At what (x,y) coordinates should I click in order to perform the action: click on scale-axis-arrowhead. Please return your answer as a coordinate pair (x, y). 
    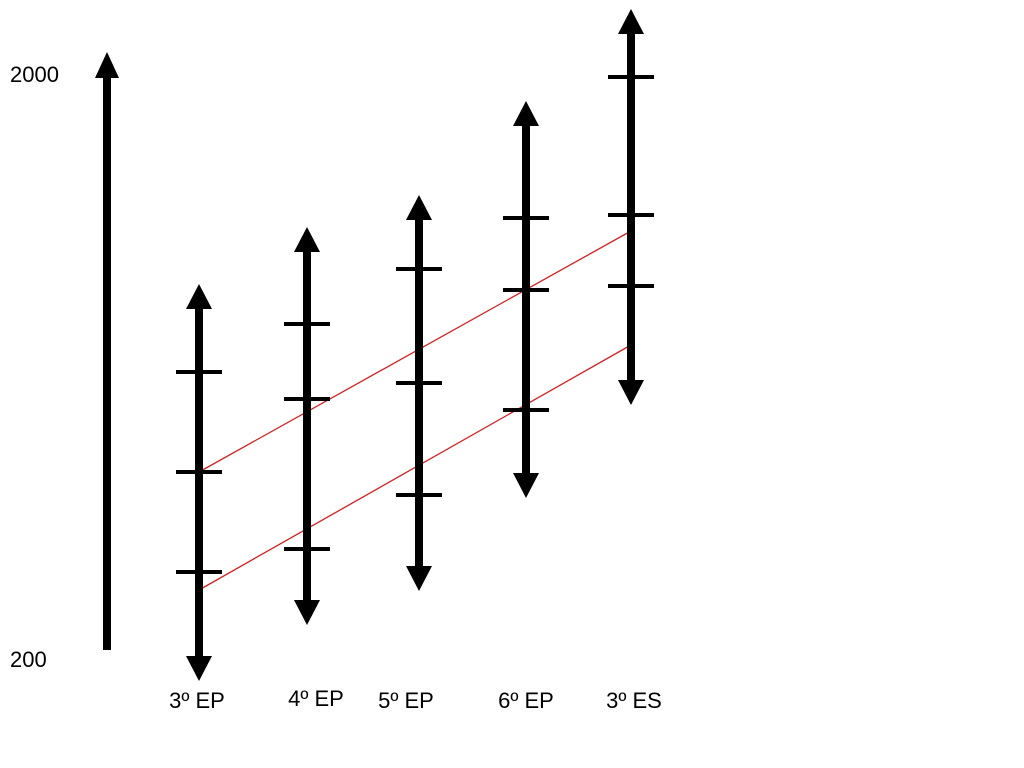
    Looking at the image, I should click on (107, 65).